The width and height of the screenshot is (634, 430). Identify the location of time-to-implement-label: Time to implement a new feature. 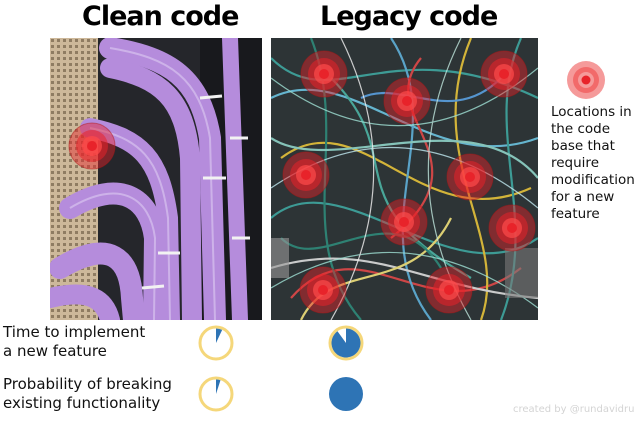
(74, 341).